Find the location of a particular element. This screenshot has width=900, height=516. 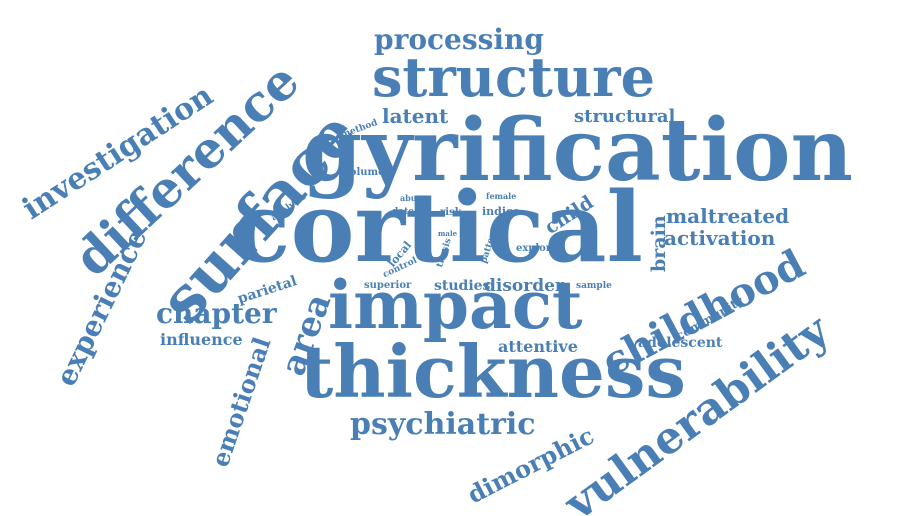

word-explore: explore is located at coordinates (537, 248).